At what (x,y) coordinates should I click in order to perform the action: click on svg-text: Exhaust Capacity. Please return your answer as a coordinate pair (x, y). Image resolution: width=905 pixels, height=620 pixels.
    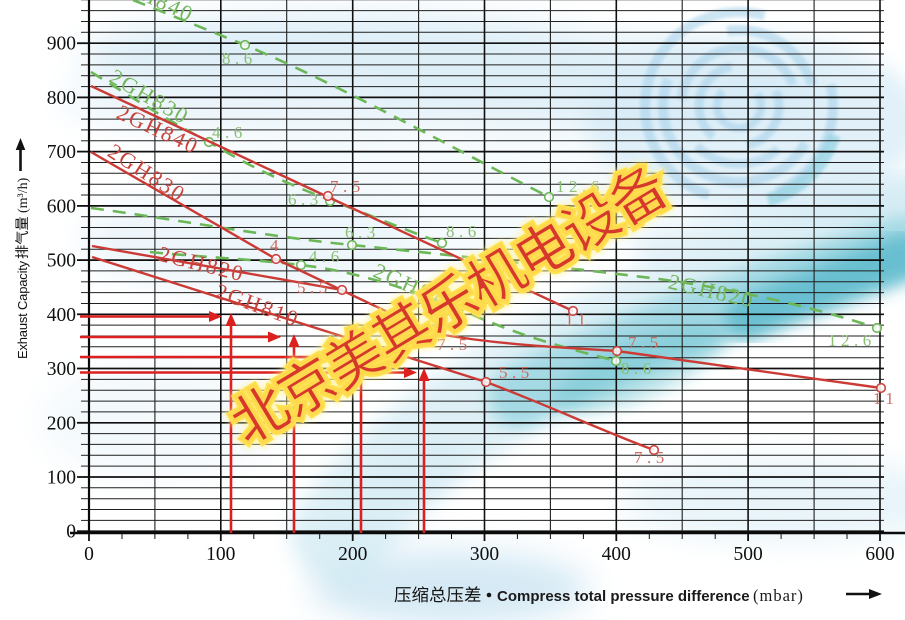
    Looking at the image, I should click on (22, 308).